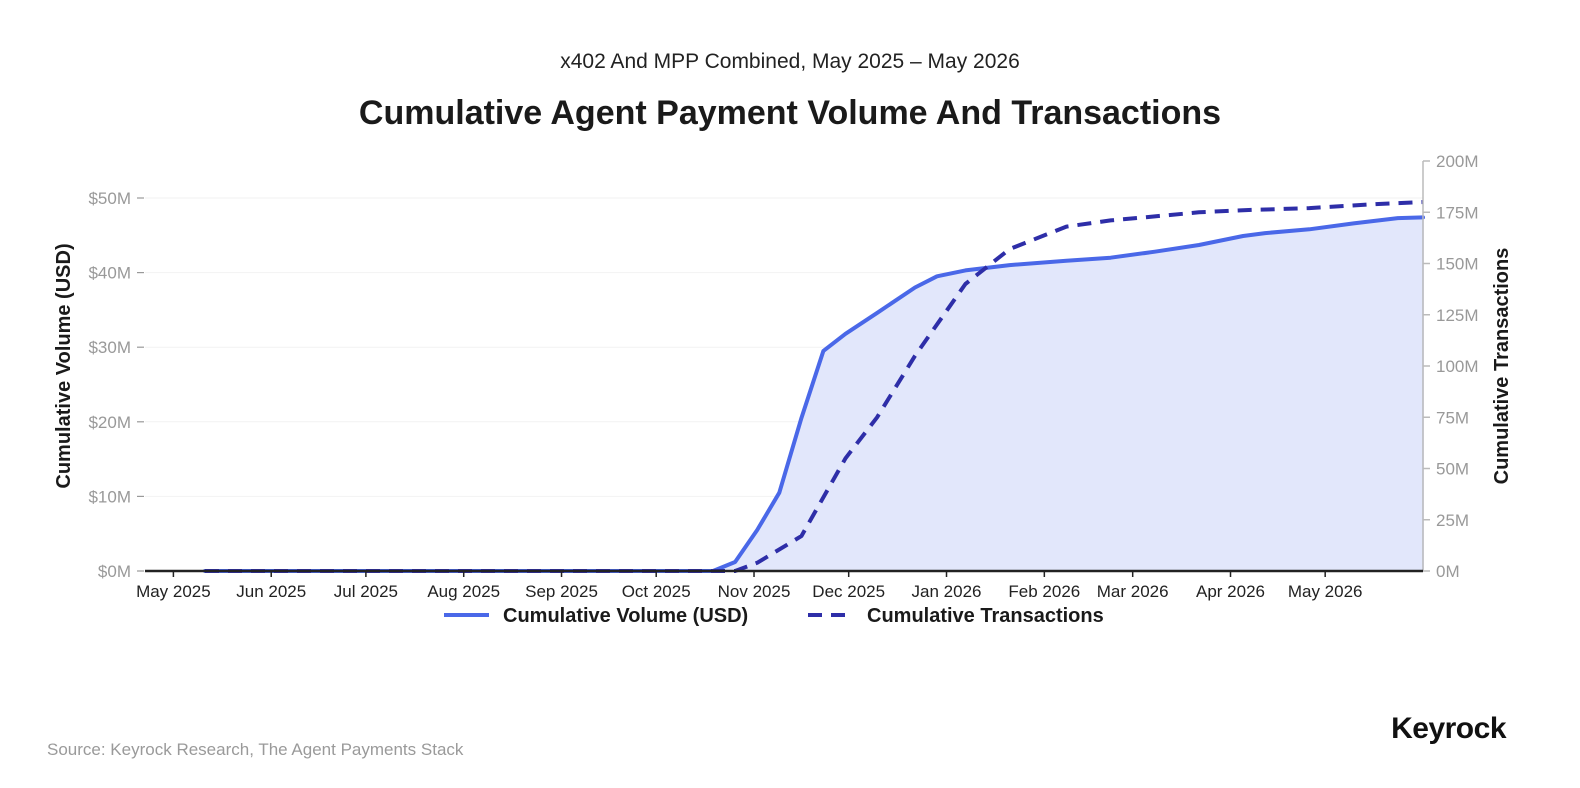 Image resolution: width=1580 pixels, height=788 pixels. I want to click on y-left-tick-label: $0M, so click(114, 571).